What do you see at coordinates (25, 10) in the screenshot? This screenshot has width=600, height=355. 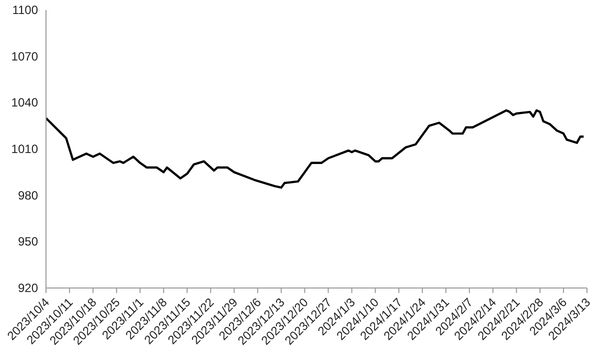 I see `y-tick-label: 1100` at bounding box center [25, 10].